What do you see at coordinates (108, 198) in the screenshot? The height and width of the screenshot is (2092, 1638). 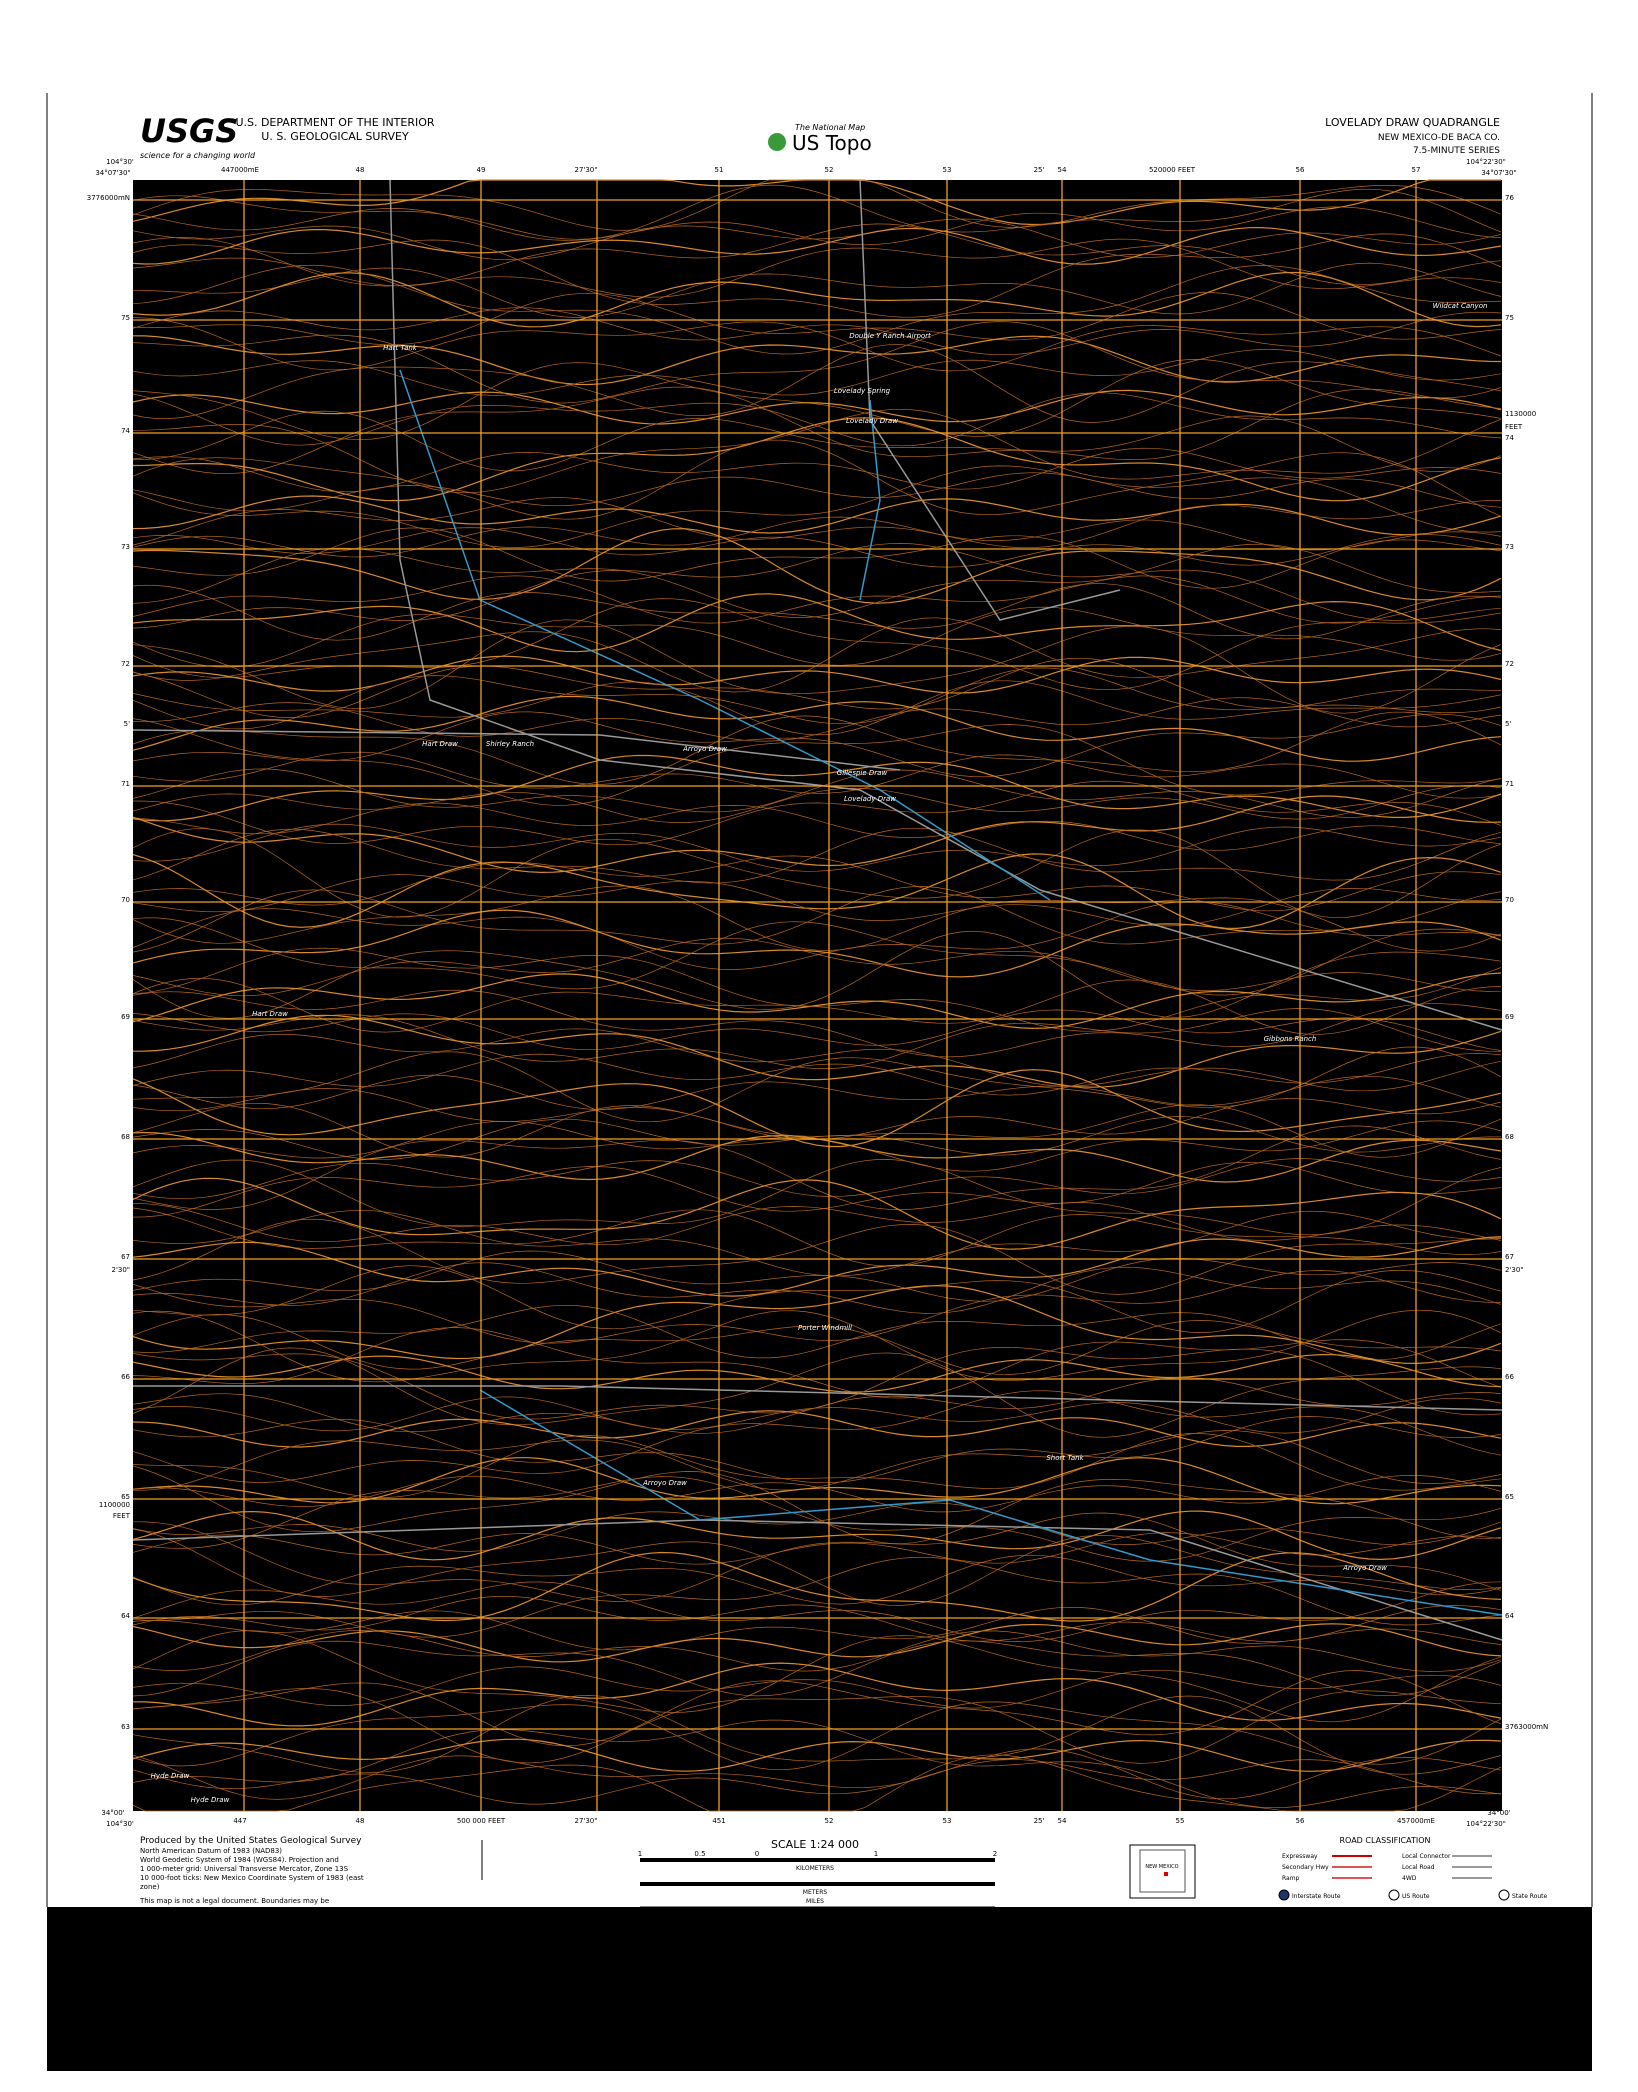 I see `grid-label: 3776000mN` at bounding box center [108, 198].